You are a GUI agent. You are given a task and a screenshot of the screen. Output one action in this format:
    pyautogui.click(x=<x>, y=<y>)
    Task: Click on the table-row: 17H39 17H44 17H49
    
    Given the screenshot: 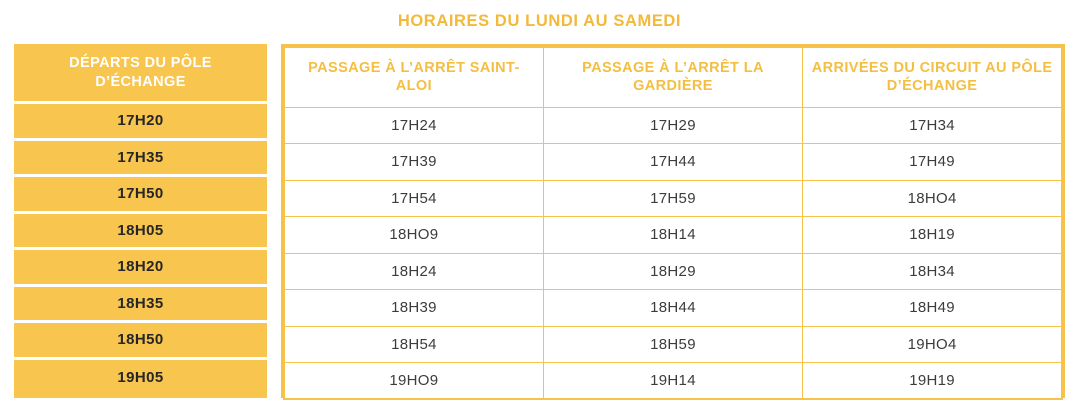 What is the action you would take?
    pyautogui.click(x=673, y=162)
    